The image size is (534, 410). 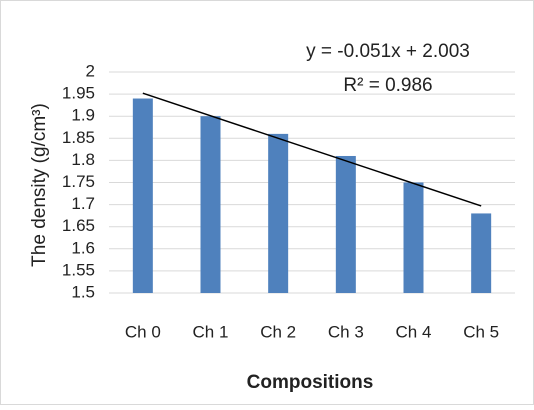 I want to click on y-tick-label: 1.9, so click(x=83, y=115).